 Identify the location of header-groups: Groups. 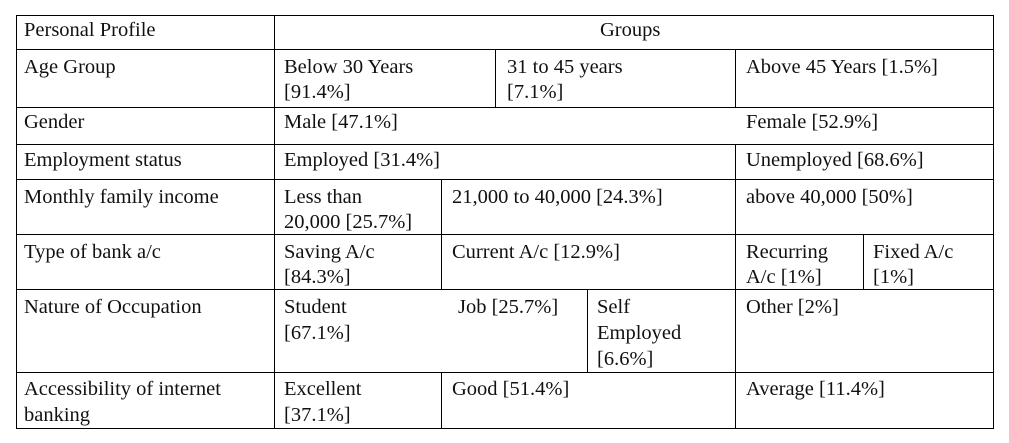
(630, 30).